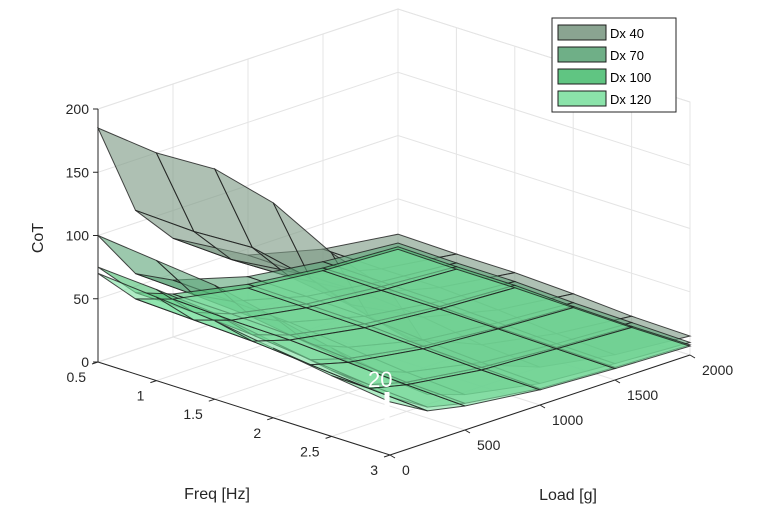 This screenshot has height=507, width=757. I want to click on z-tick-label: 0, so click(85, 362).